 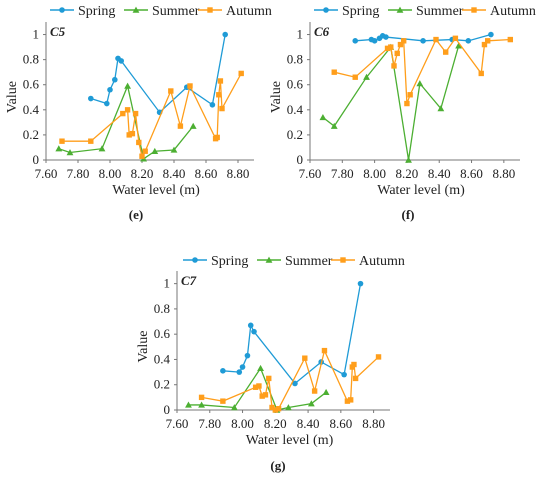 I want to click on x-axis-label: Water level (m), so click(x=421, y=190).